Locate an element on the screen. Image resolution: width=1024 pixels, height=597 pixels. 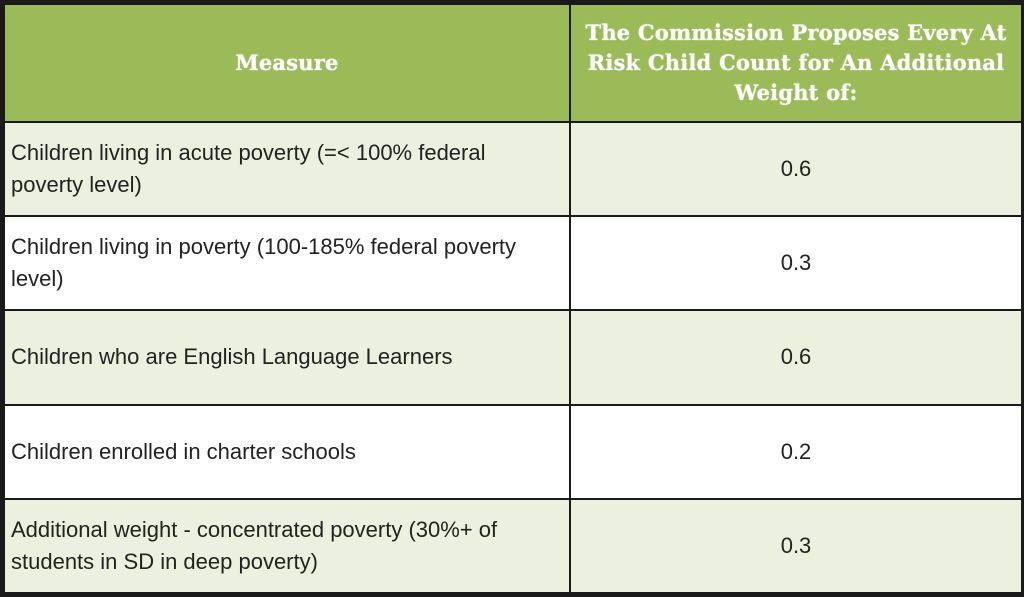
measure-cell: Children enrolled in charter schools is located at coordinates (287, 451).